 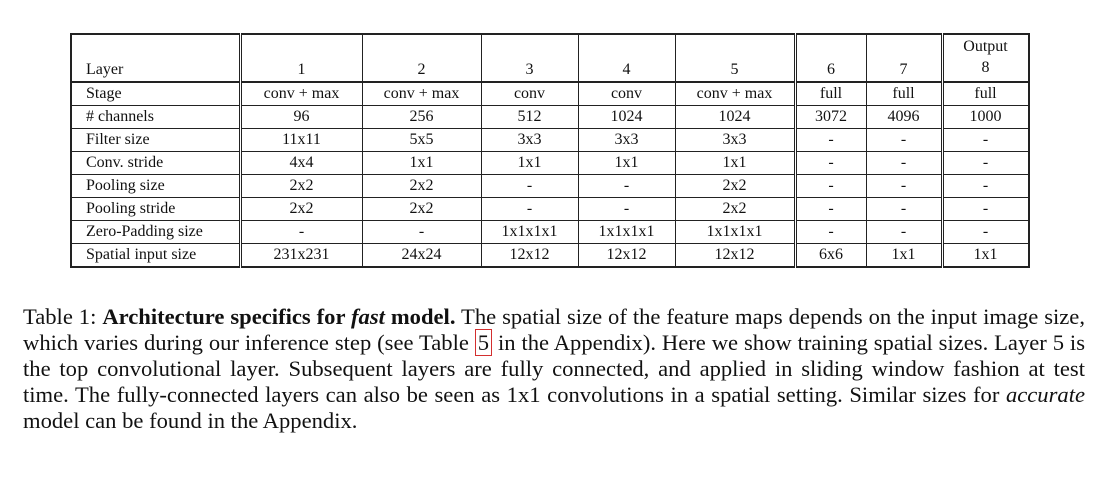 I want to click on caption-body-part3: model can be found in the Appendix., so click(x=190, y=420).